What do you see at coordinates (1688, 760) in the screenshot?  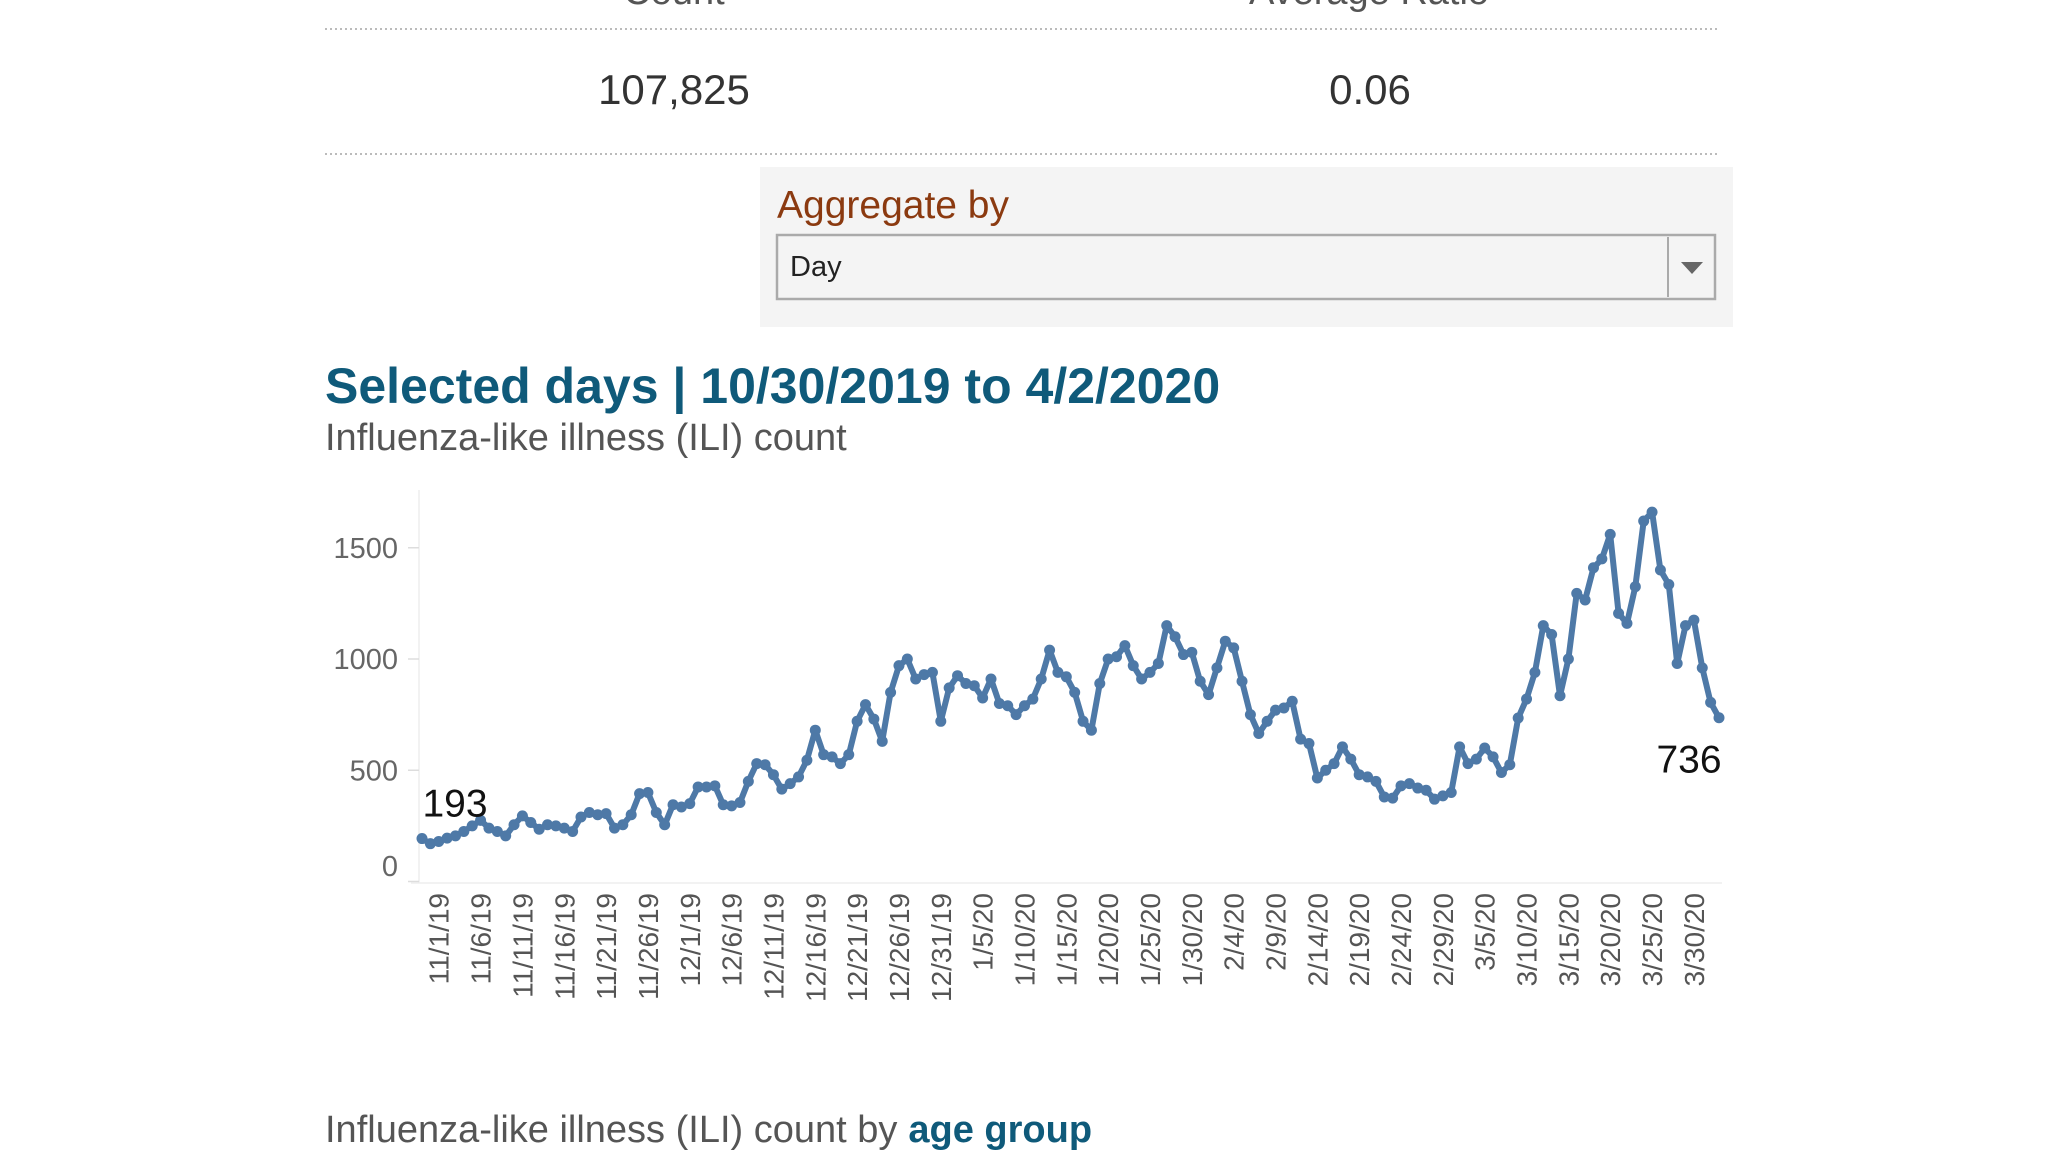 I see `data-label: 736` at bounding box center [1688, 760].